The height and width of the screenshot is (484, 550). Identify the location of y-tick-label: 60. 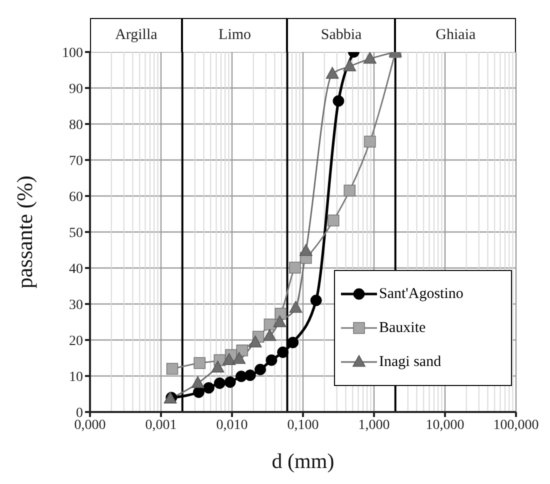
(76, 197).